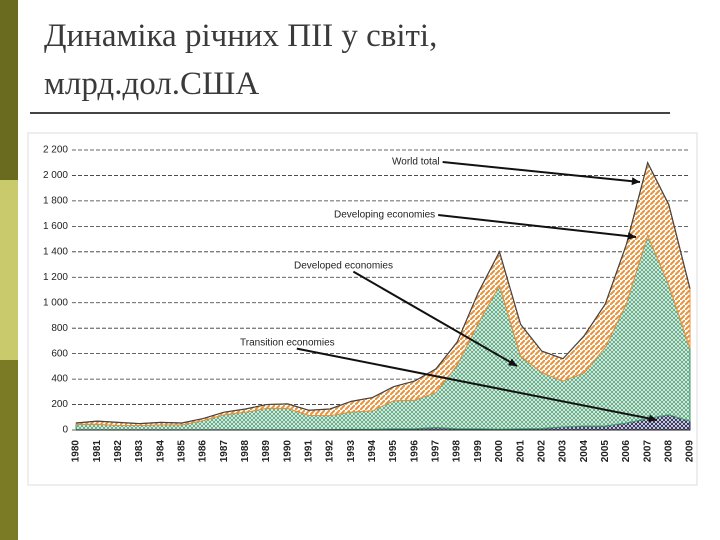  I want to click on x-tick-label: 2003, so click(563, 451).